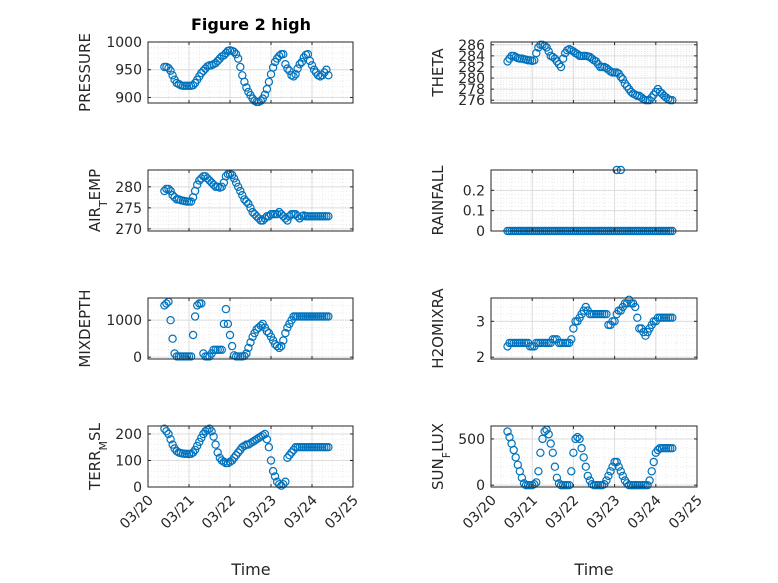 The image size is (778, 583). Describe the element at coordinates (593, 569) in the screenshot. I see `x-axis-label-right: Time` at that location.